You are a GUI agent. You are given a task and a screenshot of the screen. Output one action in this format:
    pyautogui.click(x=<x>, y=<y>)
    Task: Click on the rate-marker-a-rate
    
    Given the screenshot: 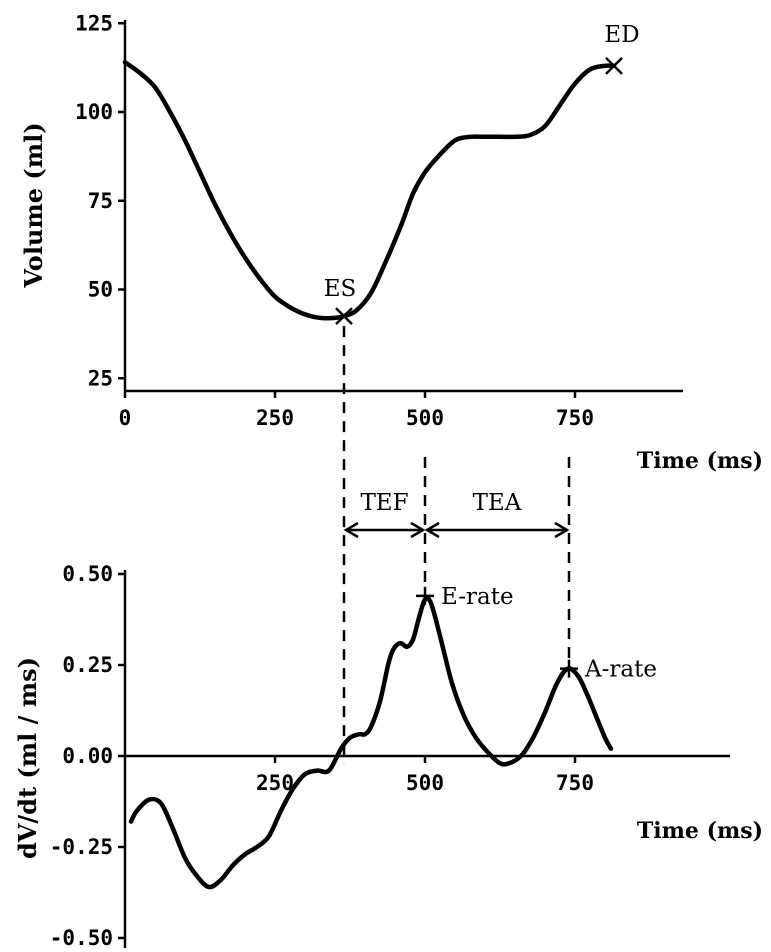 What is the action you would take?
    pyautogui.click(x=569, y=668)
    